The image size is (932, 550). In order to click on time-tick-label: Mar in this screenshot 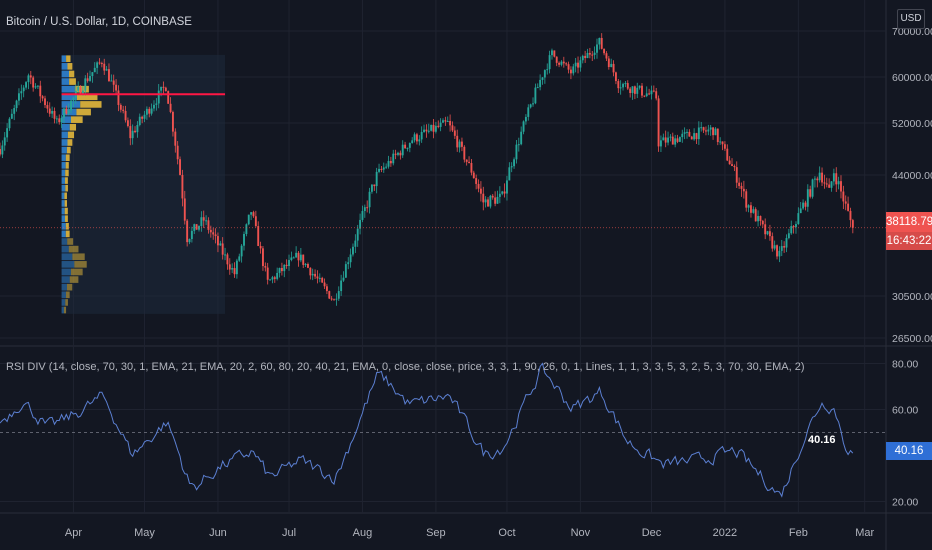, I will do `click(864, 533)`.